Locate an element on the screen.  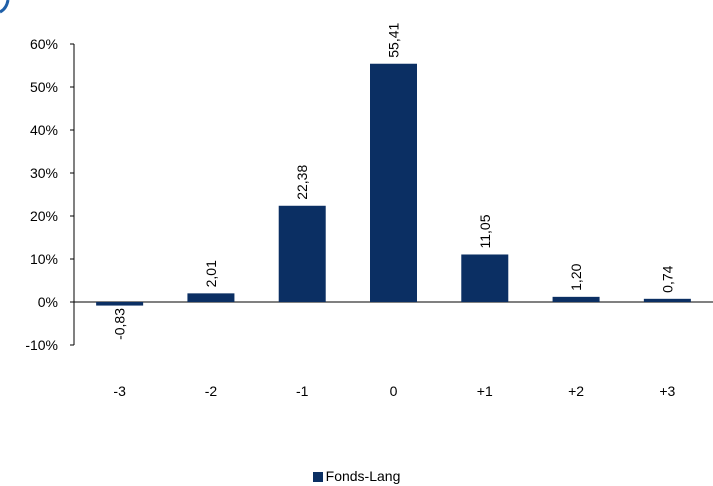
y-tick-label: 20% is located at coordinates (44, 216).